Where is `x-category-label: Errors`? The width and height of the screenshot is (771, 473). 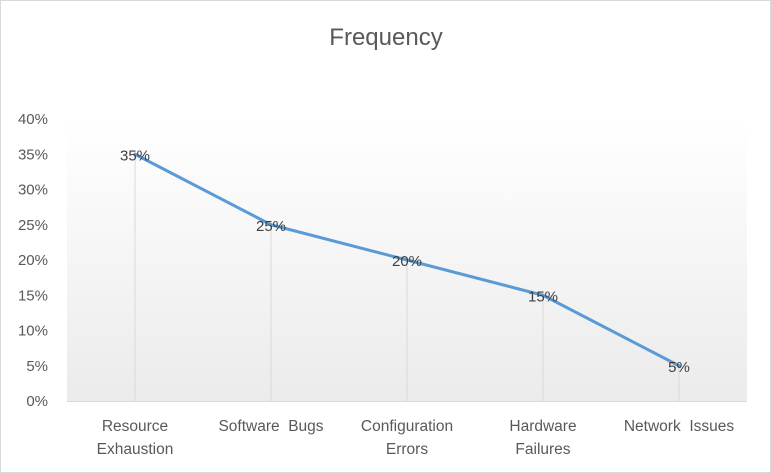
x-category-label: Errors is located at coordinates (407, 449).